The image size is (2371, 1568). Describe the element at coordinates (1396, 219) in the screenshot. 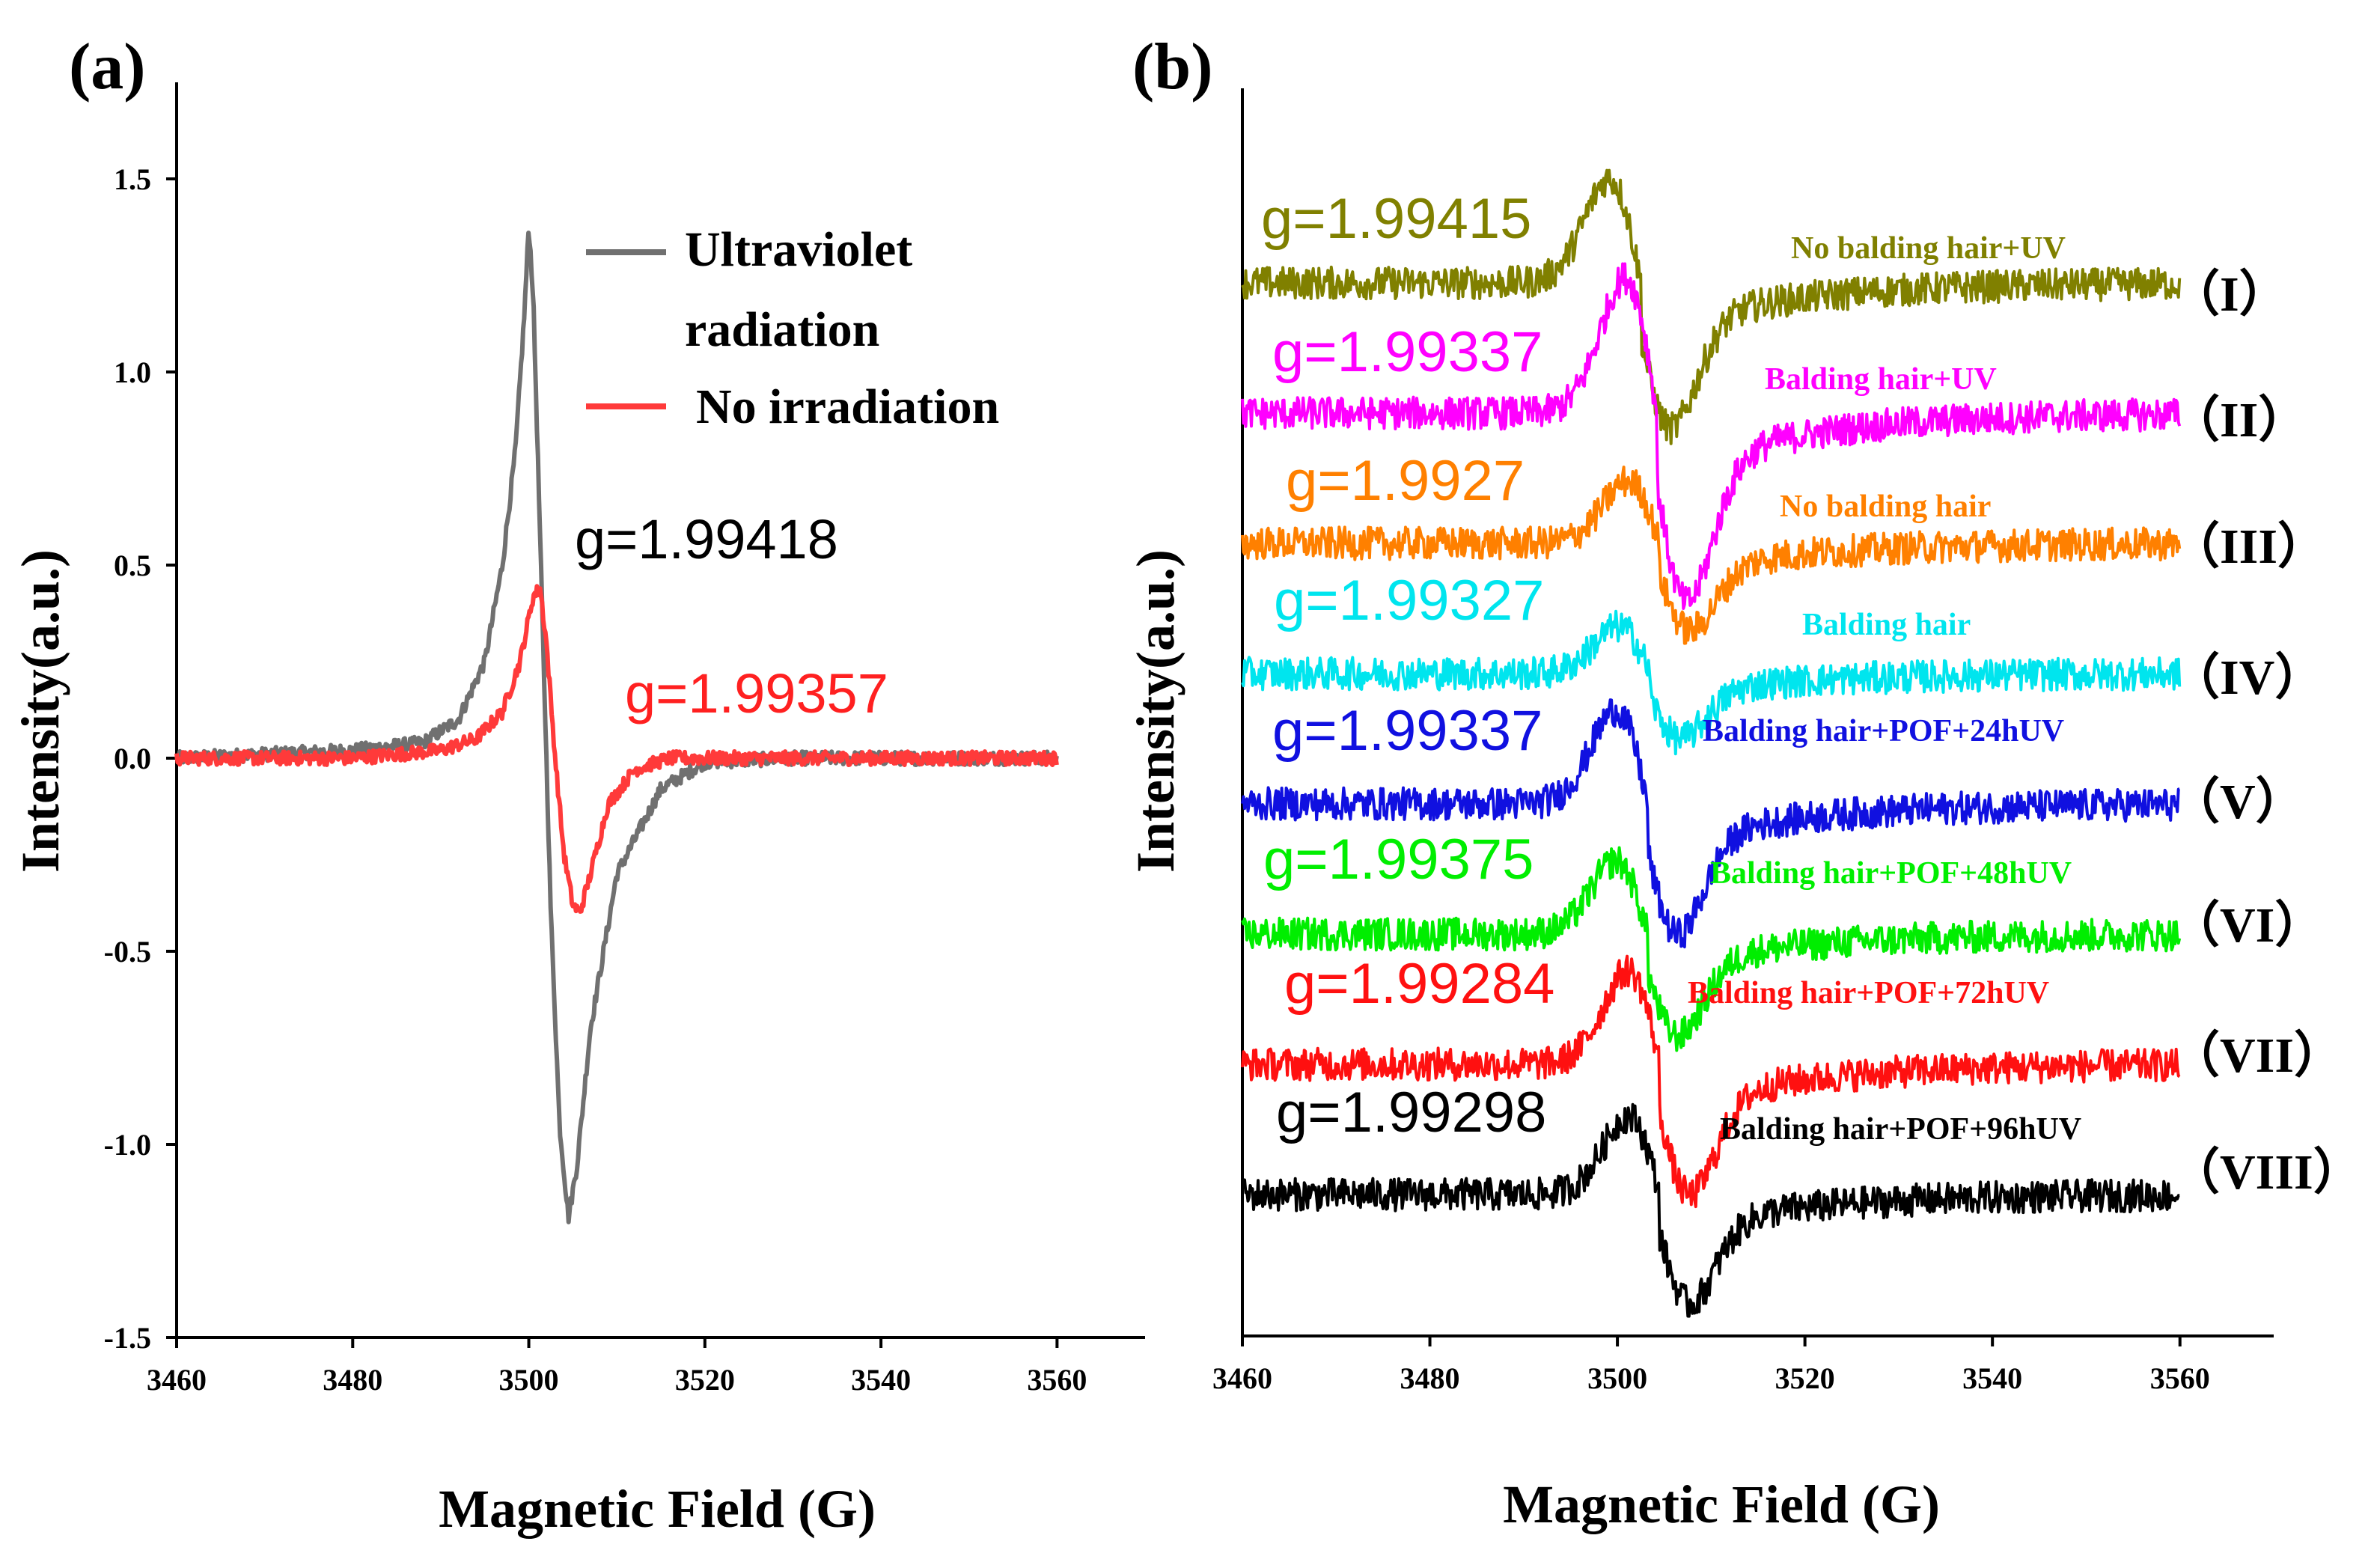

I see `g-label-trace-1: g=1.99415` at that location.